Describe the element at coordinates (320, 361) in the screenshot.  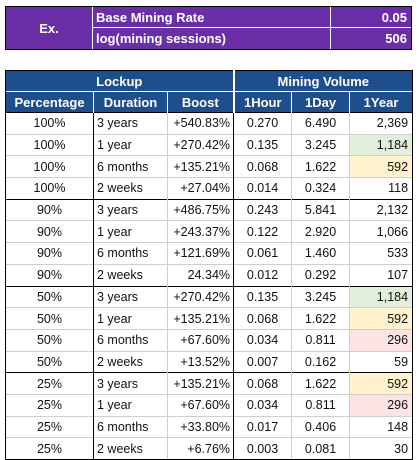
I see `day-volume-cell: 0.162` at that location.